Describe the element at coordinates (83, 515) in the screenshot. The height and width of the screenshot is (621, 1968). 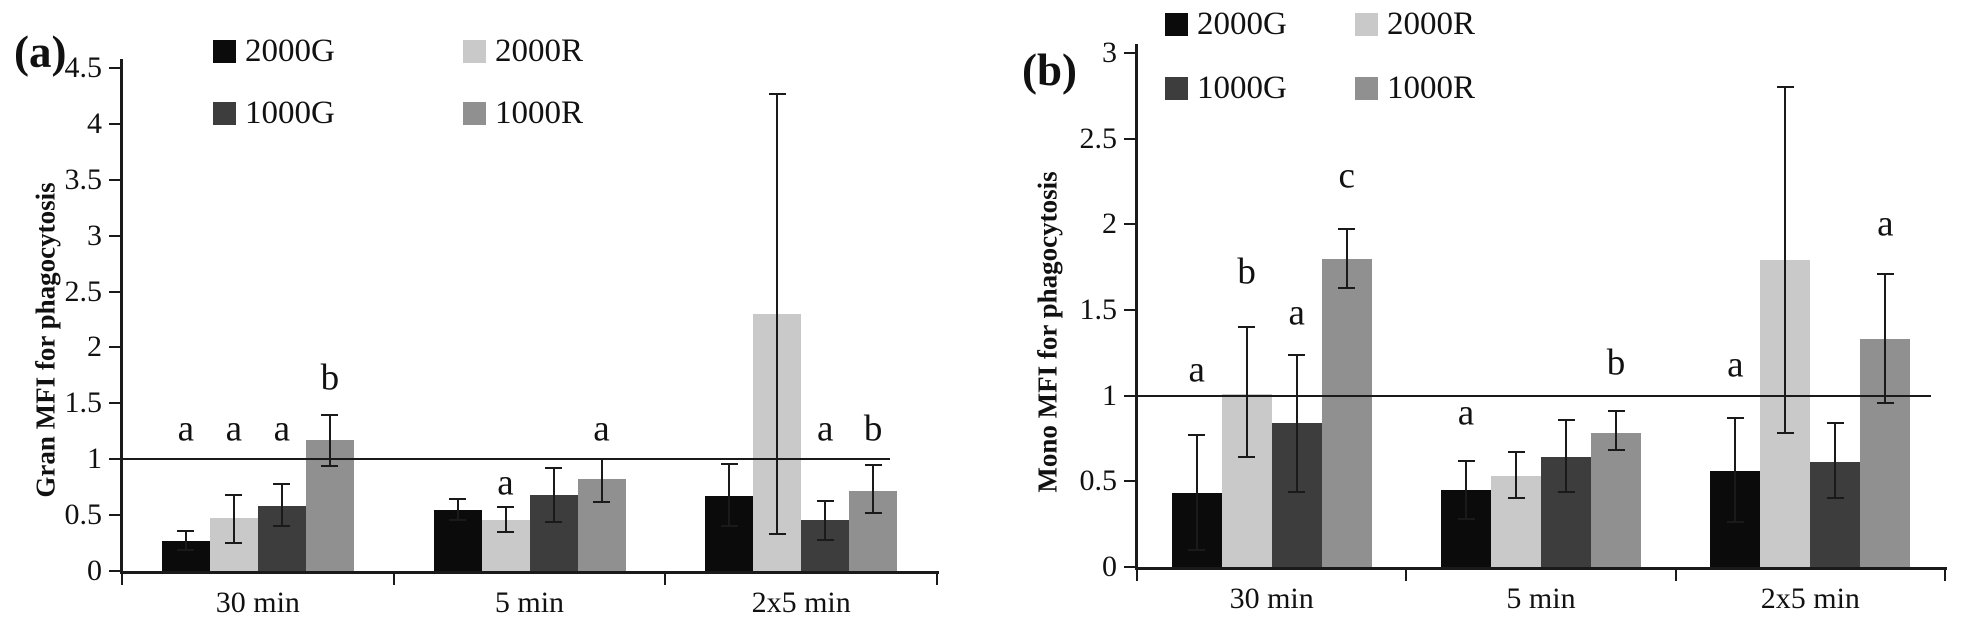
I see `y-axis-tick-label: 0.5` at that location.